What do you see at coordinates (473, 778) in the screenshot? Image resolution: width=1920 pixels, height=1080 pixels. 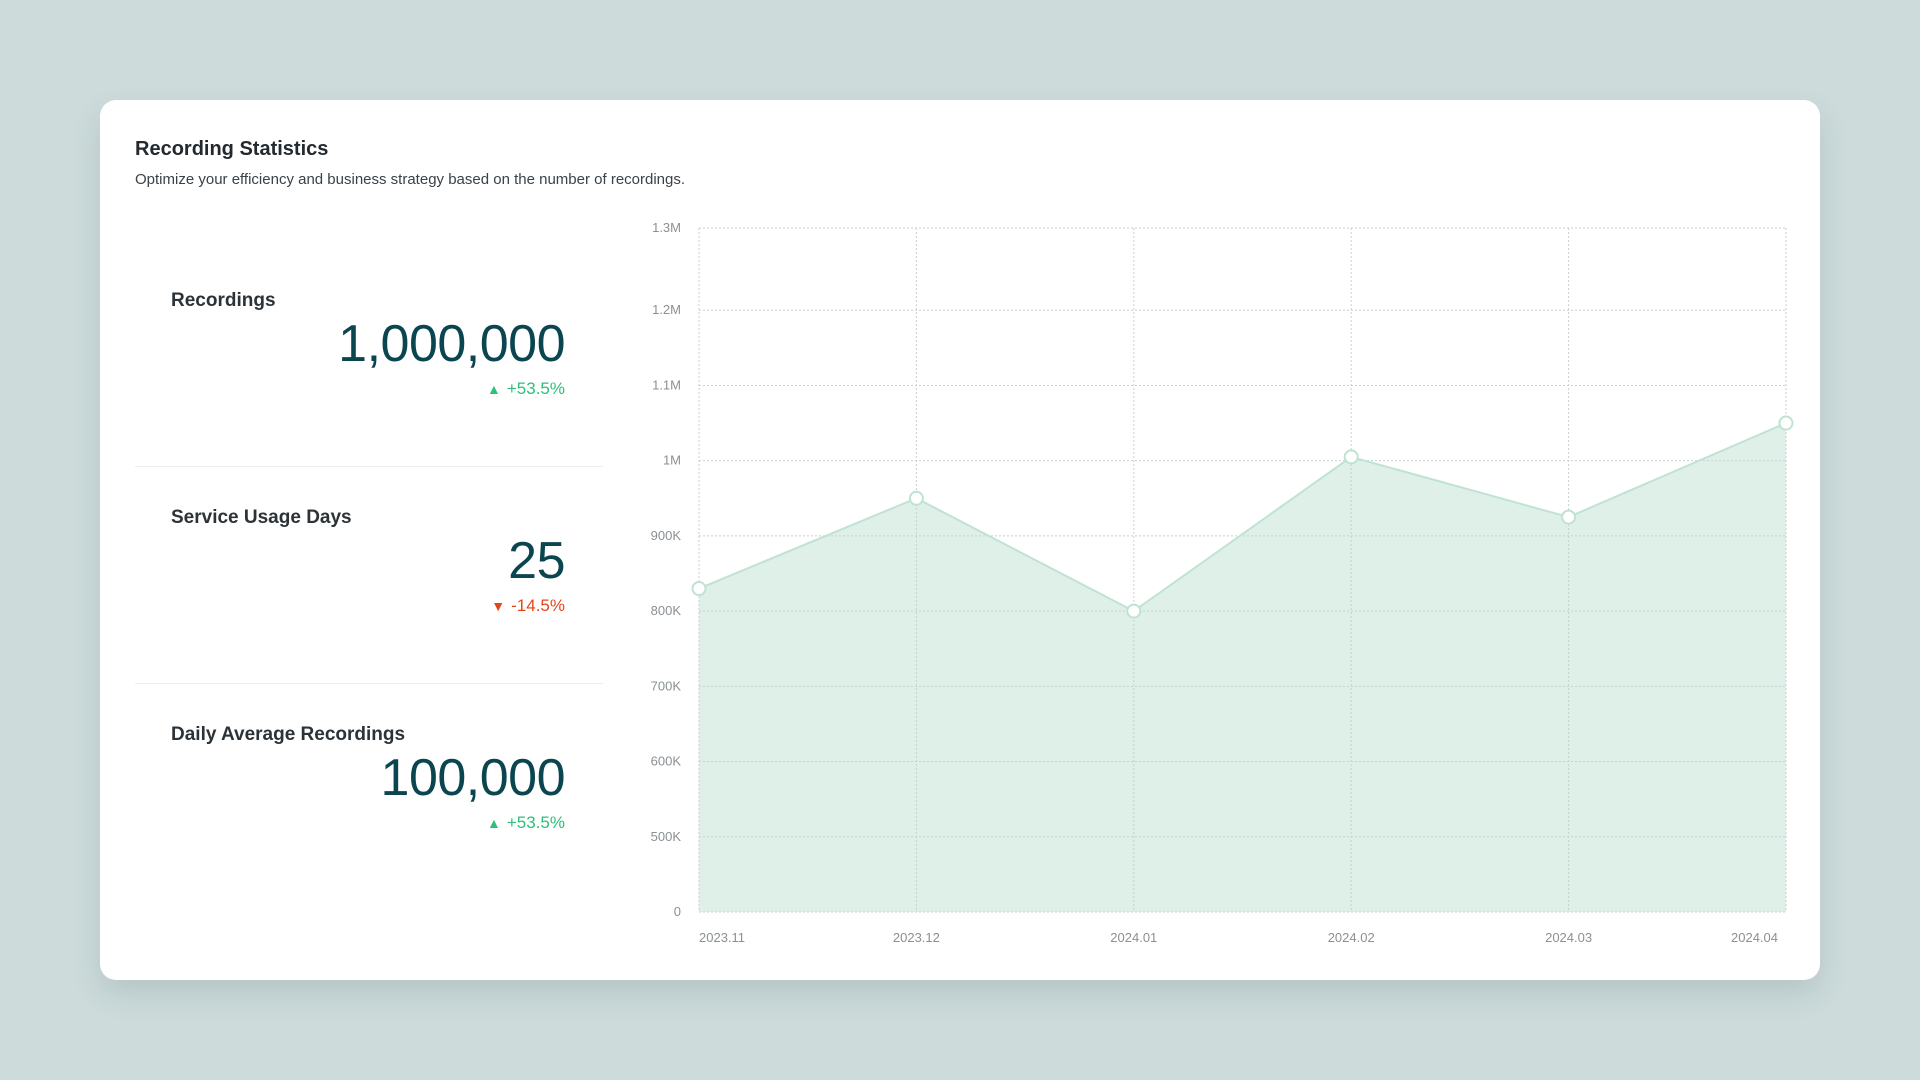 I see `stat-value: 100,000` at bounding box center [473, 778].